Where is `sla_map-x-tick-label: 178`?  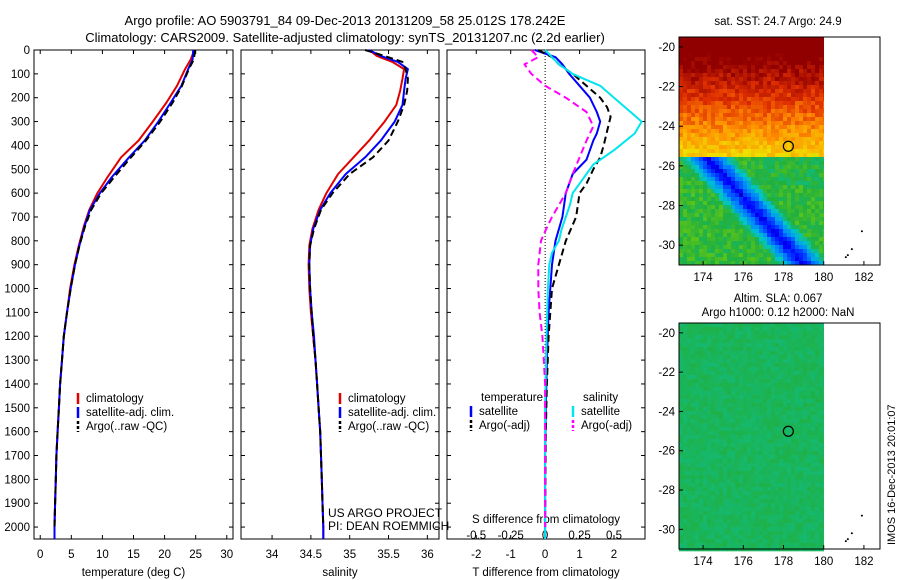
sla_map-x-tick-label: 178 is located at coordinates (783, 562).